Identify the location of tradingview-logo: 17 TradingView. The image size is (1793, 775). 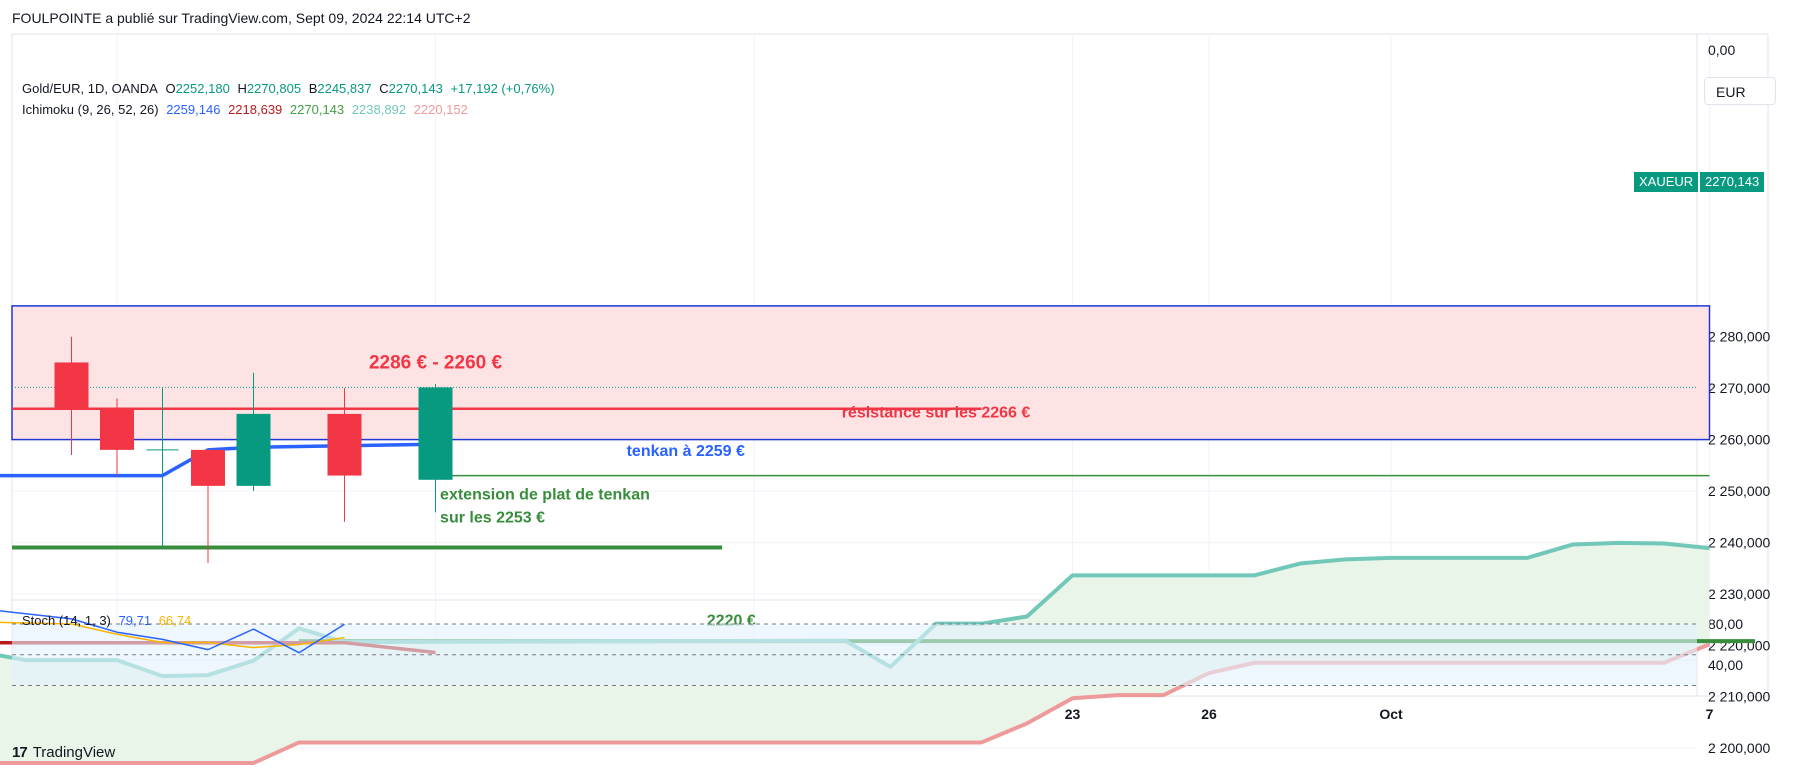
(63, 752).